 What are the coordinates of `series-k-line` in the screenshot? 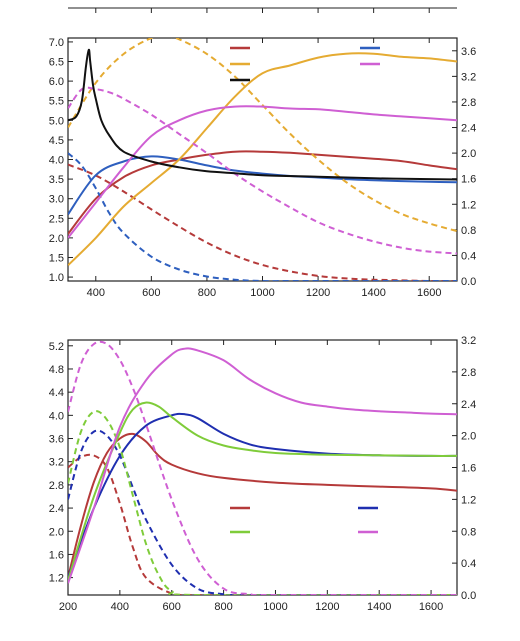 It's located at (262, 222).